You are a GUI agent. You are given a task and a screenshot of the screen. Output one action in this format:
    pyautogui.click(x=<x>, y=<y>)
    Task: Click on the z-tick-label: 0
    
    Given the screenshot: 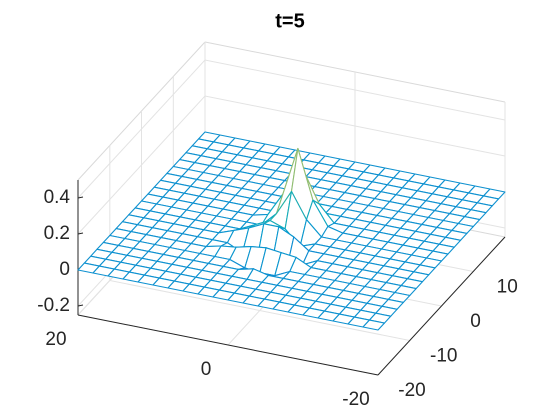 What is the action you would take?
    pyautogui.click(x=64, y=269)
    